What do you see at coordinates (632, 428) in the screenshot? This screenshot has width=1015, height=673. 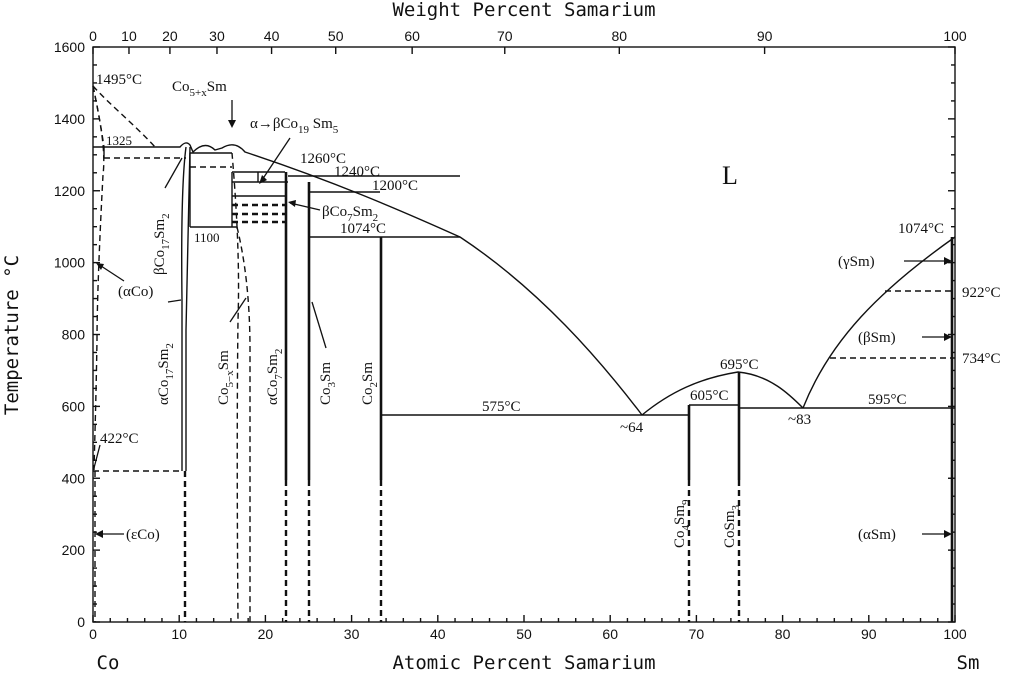 I see `label-eutectic-64: ~64` at bounding box center [632, 428].